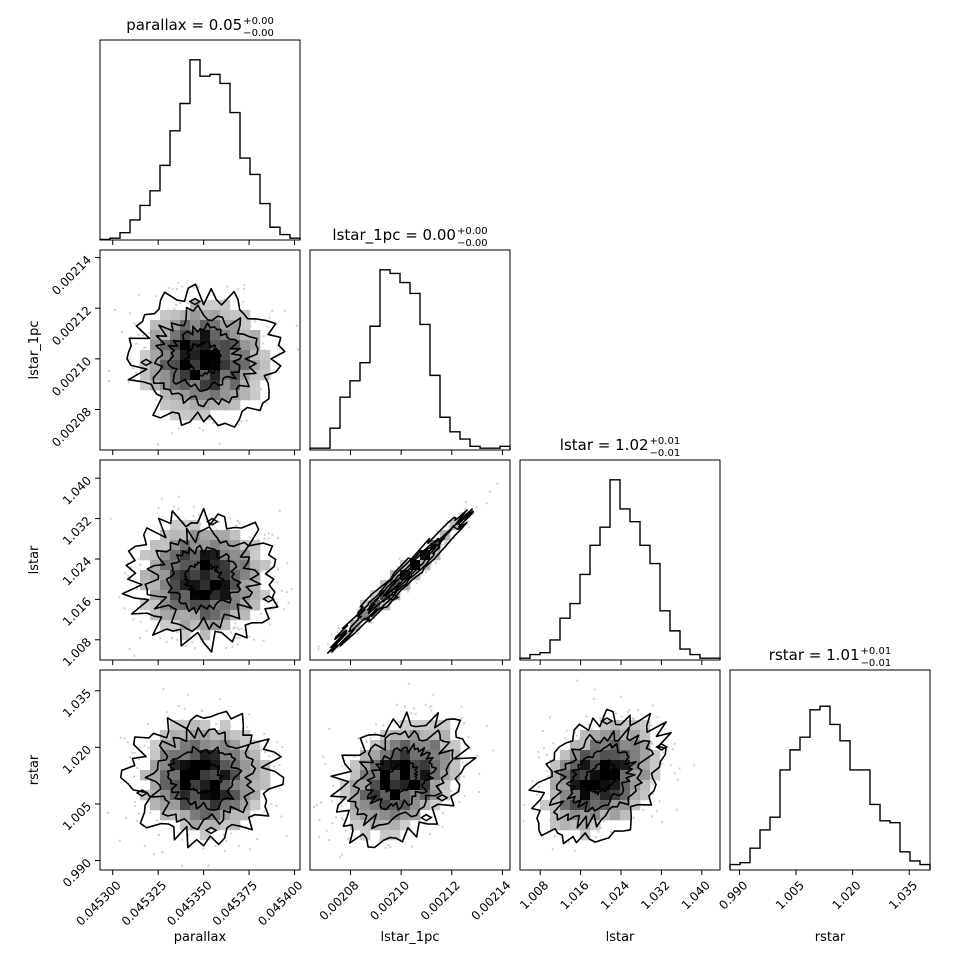  Describe the element at coordinates (410, 560) in the screenshot. I see `panel-frame-lstar_1pc-lstar` at that location.